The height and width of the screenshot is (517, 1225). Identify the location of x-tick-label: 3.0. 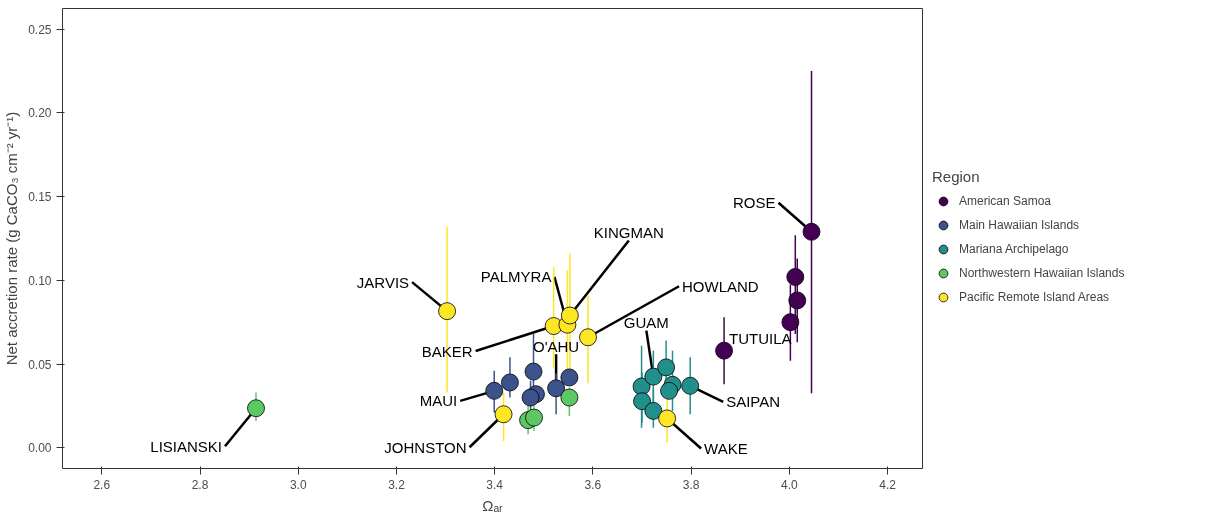
(298, 484).